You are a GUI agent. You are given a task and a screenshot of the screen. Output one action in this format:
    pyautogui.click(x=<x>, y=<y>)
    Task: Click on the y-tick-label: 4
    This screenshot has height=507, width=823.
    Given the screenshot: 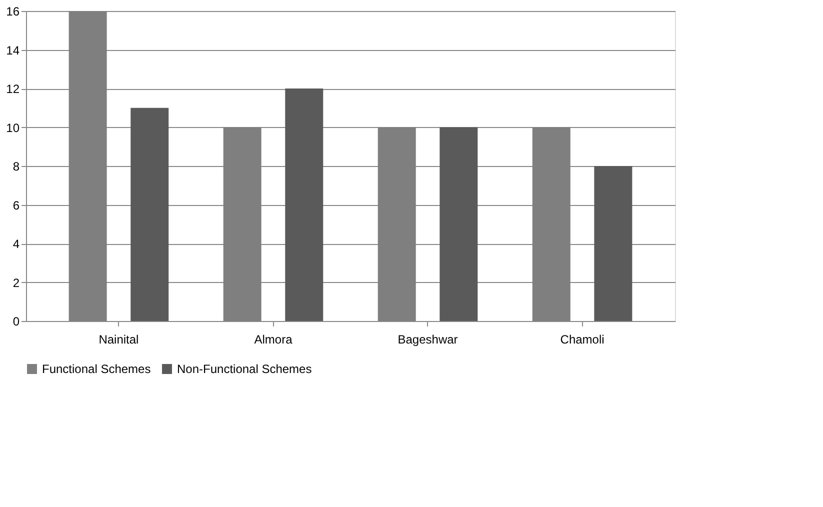 What is the action you would take?
    pyautogui.click(x=16, y=244)
    